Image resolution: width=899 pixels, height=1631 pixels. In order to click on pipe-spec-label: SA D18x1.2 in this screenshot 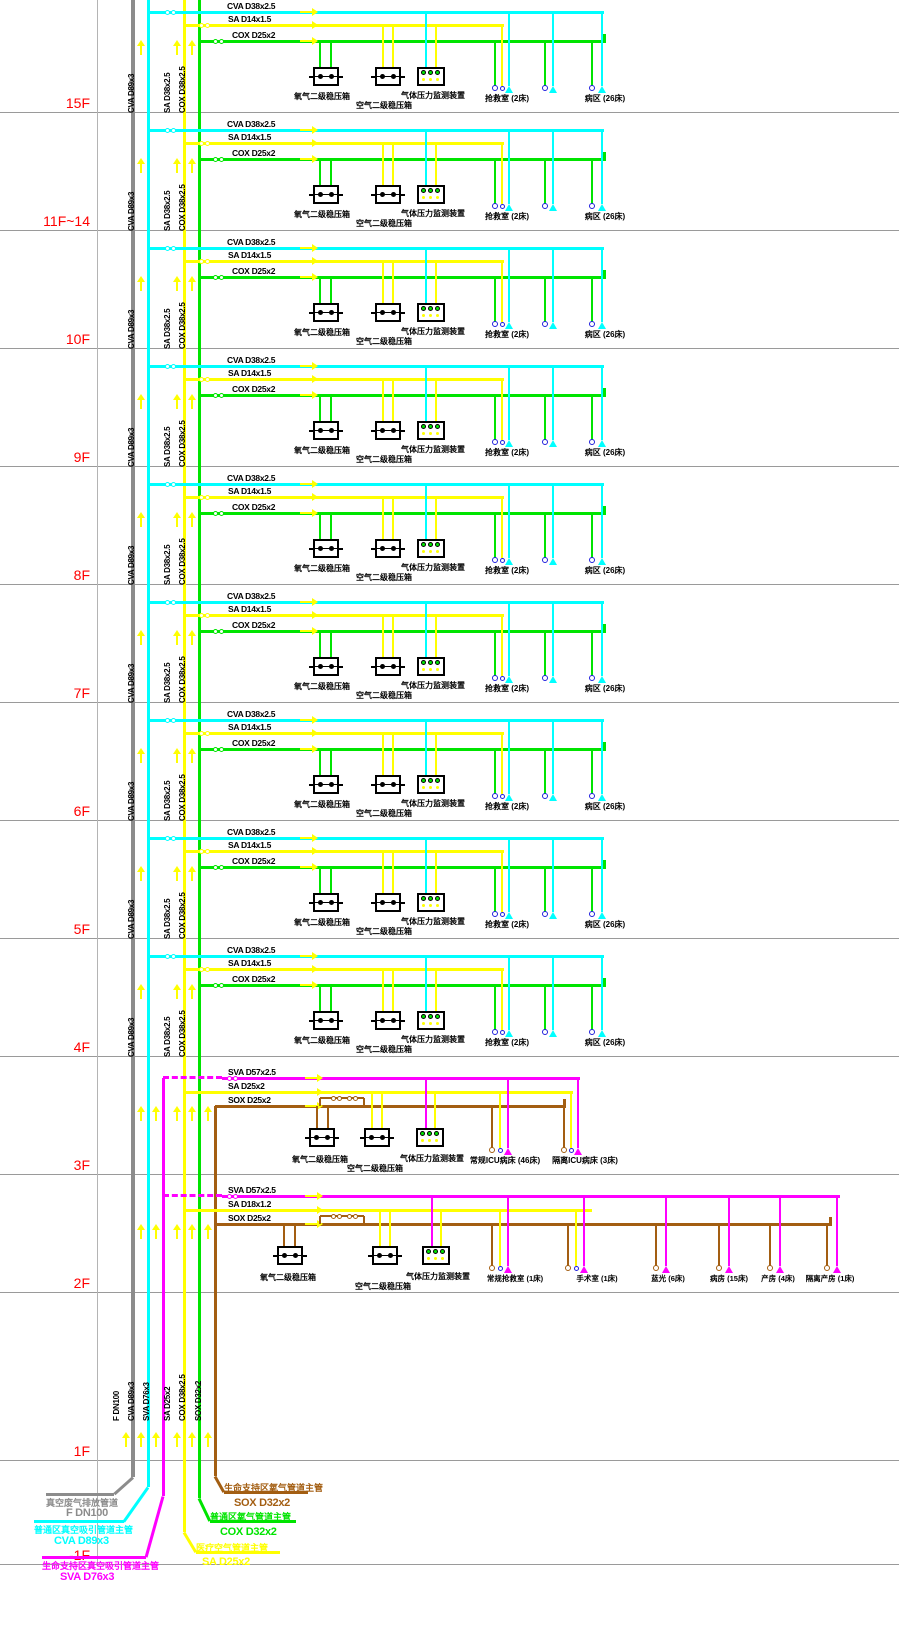, I will do `click(249, 1204)`.